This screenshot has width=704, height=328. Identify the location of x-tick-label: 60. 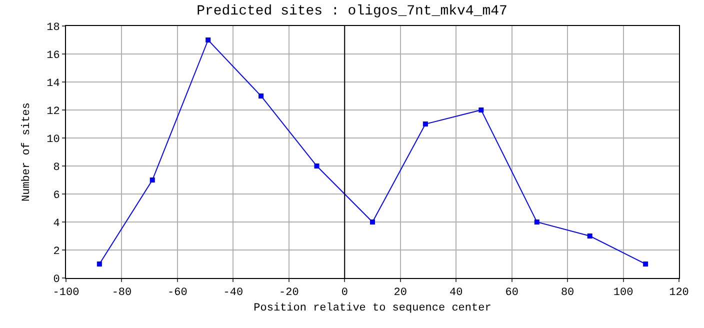
(511, 293).